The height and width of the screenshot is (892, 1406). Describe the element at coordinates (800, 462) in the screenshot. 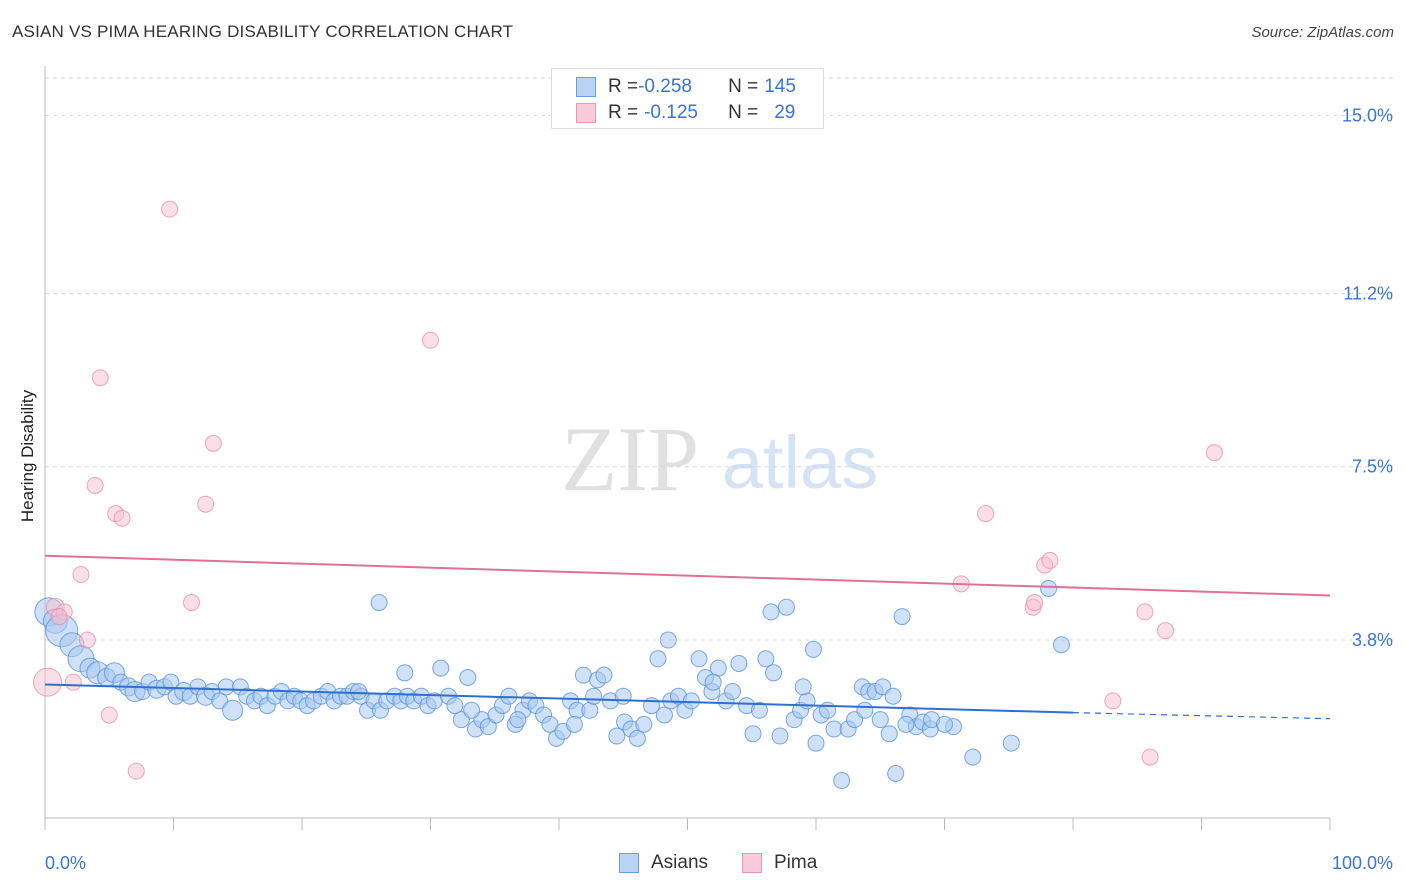

I see `watermark-atlas: atlas` at that location.